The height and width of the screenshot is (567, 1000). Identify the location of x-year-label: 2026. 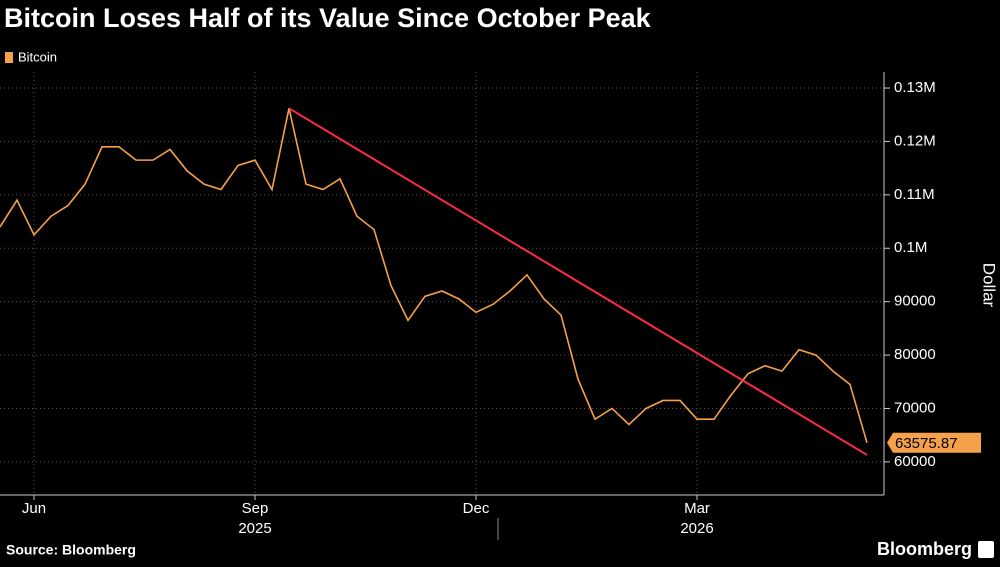
(696, 528).